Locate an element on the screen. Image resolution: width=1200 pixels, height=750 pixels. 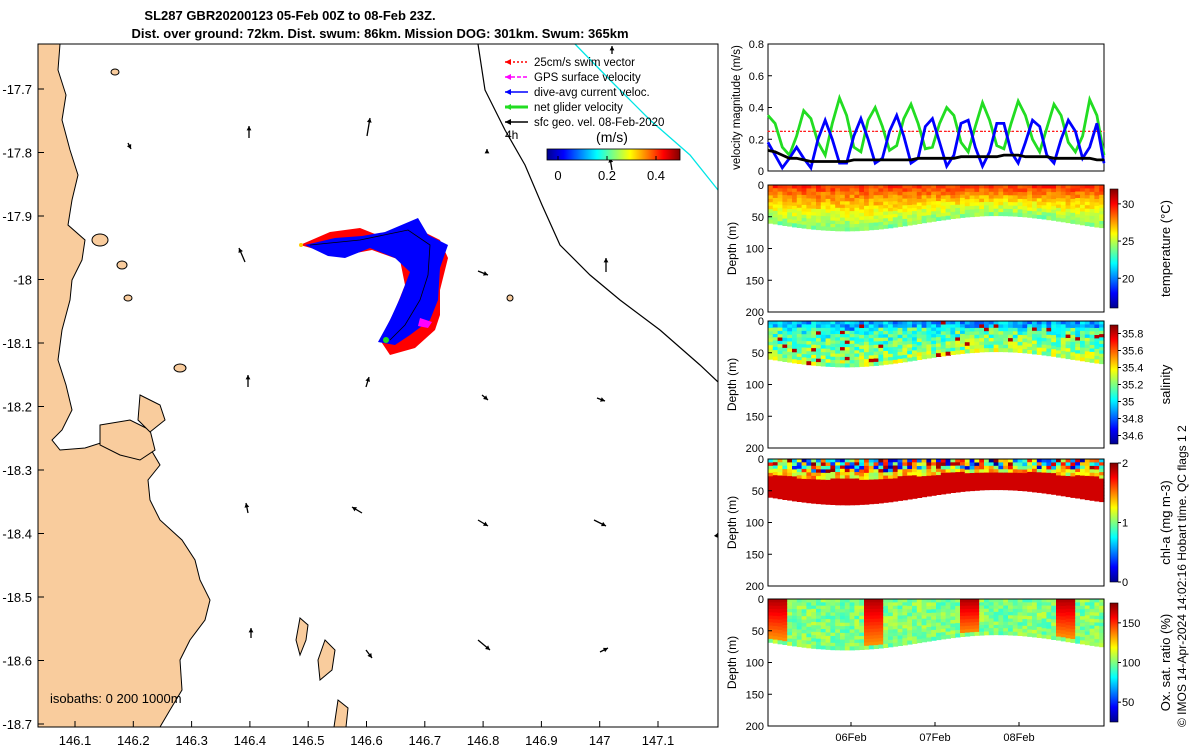
heatmap-colorbar-tick-label: 34.8 is located at coordinates (1132, 420).